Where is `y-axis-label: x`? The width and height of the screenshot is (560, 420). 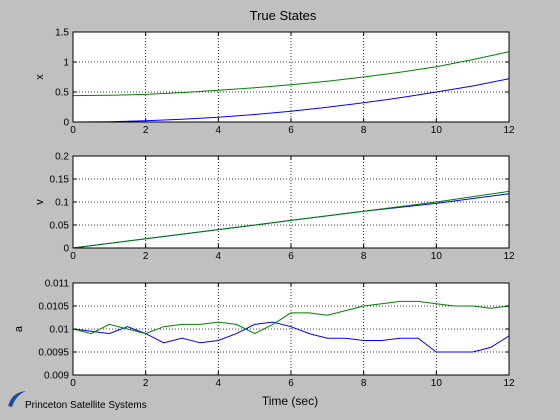 y-axis-label: x is located at coordinates (40, 77).